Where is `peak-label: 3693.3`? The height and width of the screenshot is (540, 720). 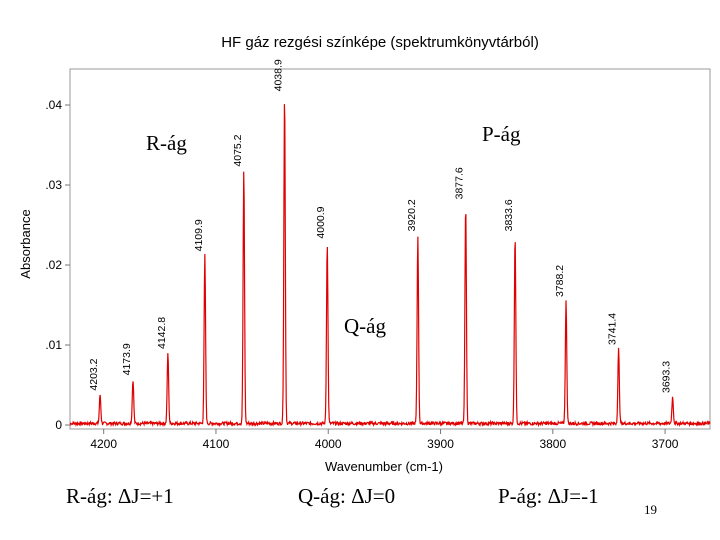
peak-label: 3693.3 is located at coordinates (667, 377).